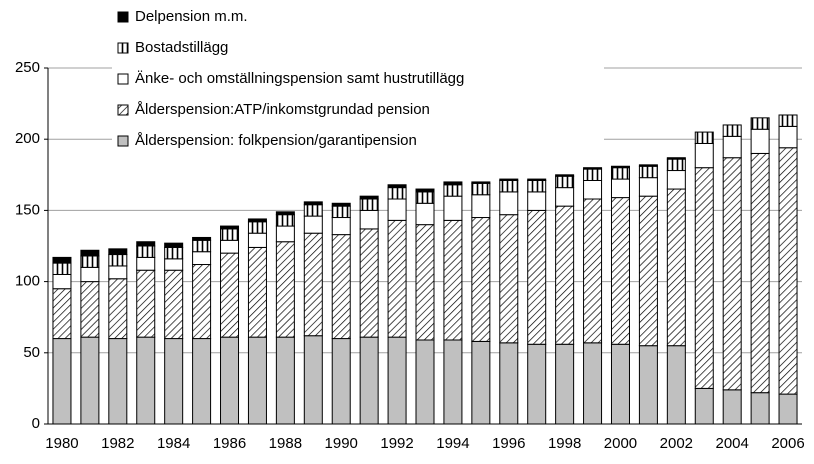  What do you see at coordinates (452, 443) in the screenshot?
I see `x-tick-label: 1994` at bounding box center [452, 443].